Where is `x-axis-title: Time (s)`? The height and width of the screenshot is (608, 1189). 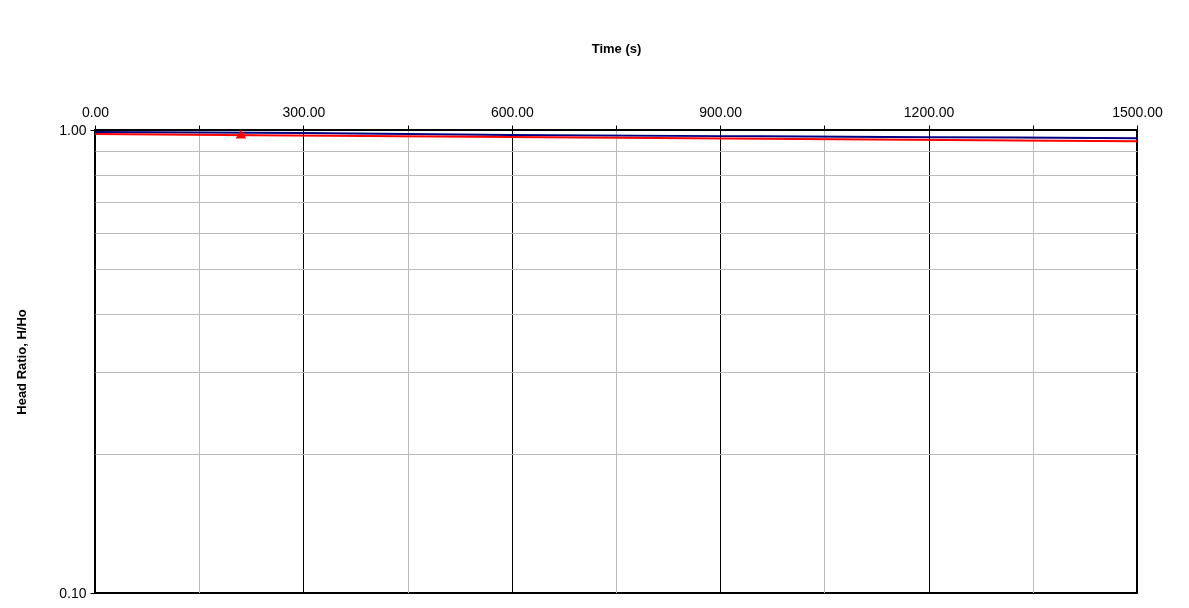
x-axis-title: Time (s) is located at coordinates (616, 48).